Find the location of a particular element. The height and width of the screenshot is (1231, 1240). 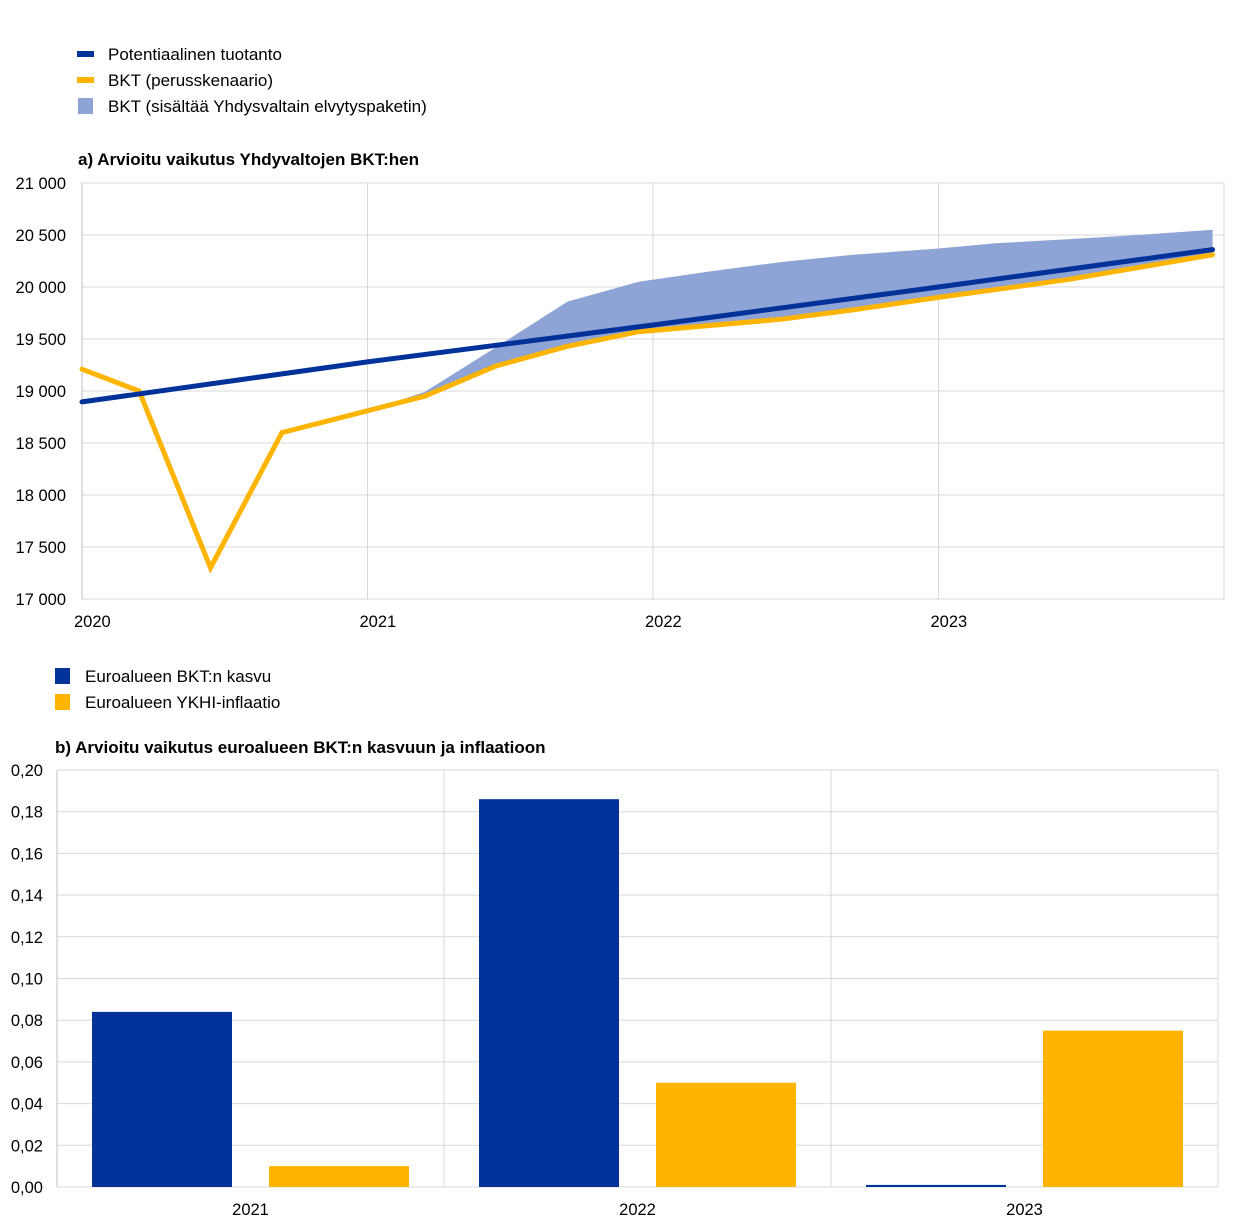

x-tick-label-a-0: 2020 is located at coordinates (92, 622).